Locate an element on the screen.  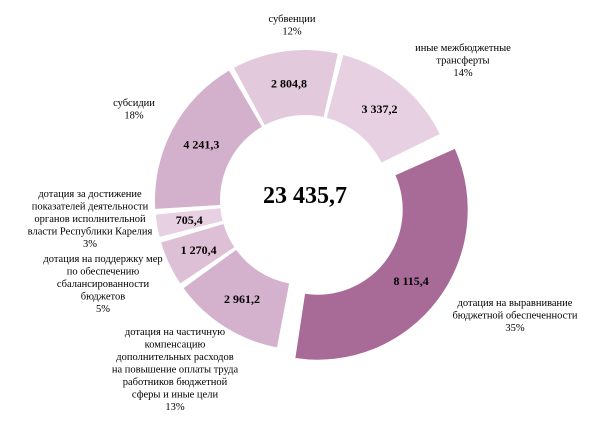
slice-value-label: 3 337,2 is located at coordinates (380, 109).